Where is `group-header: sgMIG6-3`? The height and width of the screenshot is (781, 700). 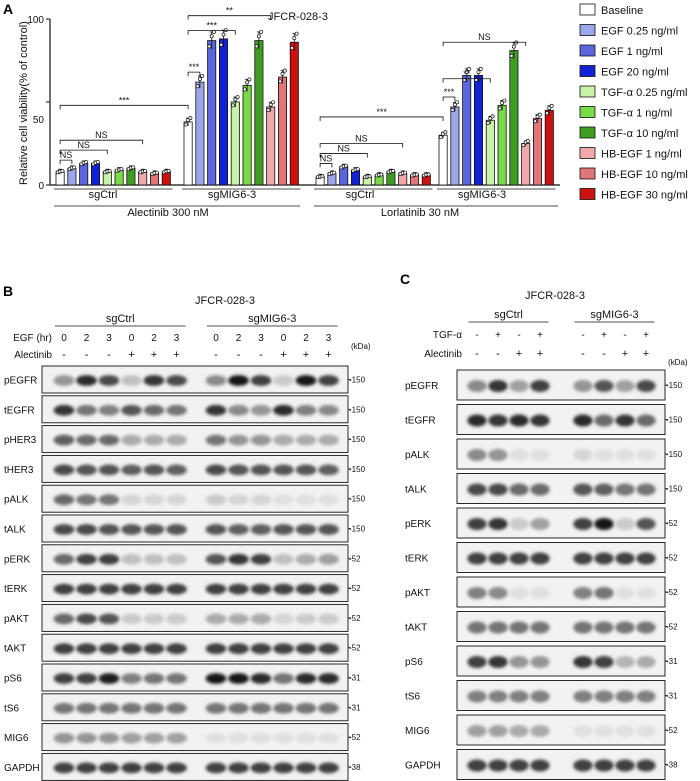
group-header: sgMIG6-3 is located at coordinates (614, 315).